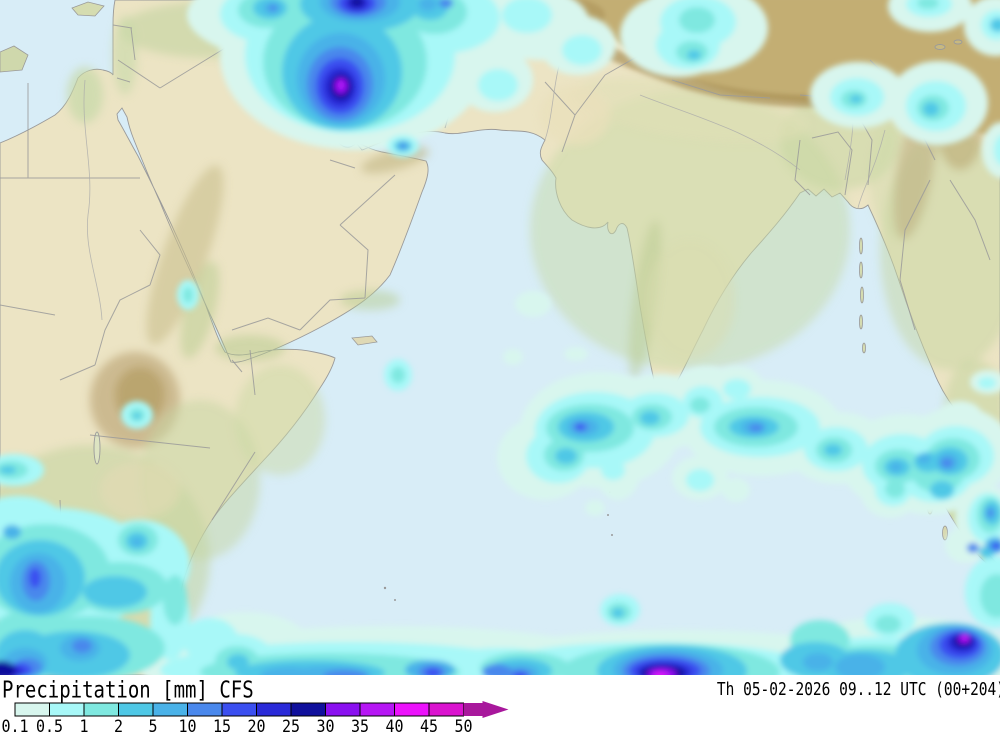 The width and height of the screenshot is (1000, 733). What do you see at coordinates (128, 690) in the screenshot?
I see `legend-title: Precipitation [mm] CFS` at bounding box center [128, 690].